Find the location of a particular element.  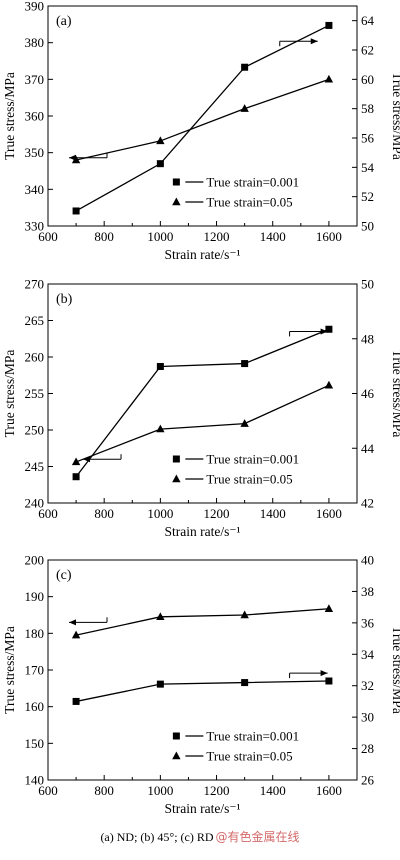

y-tick-label-left: 250 is located at coordinates (35, 430).